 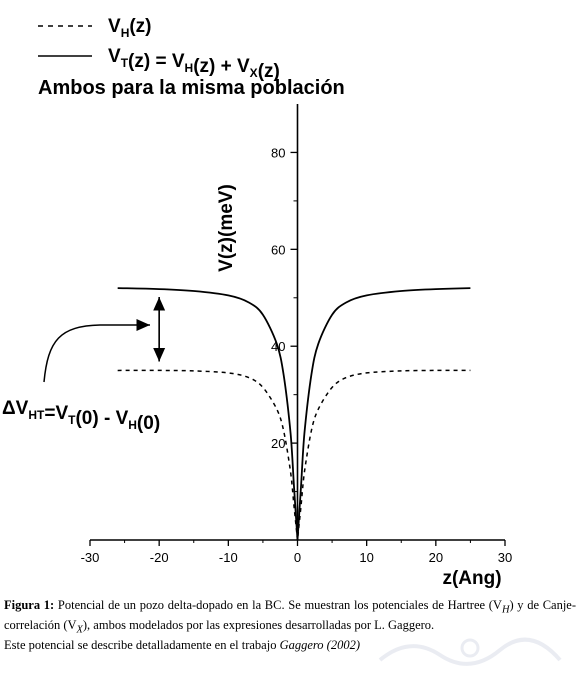 I want to click on legend: VH(z) VT(z) = VH(z) + VX(z), so click(x=159, y=49).